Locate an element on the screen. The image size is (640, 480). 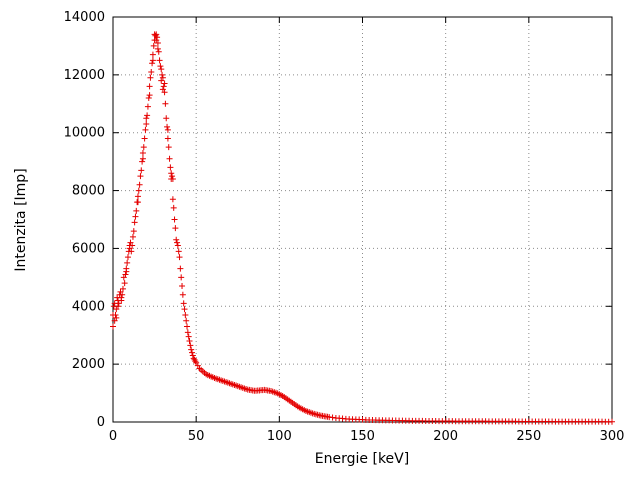
x-tick-label: 0 is located at coordinates (113, 436).